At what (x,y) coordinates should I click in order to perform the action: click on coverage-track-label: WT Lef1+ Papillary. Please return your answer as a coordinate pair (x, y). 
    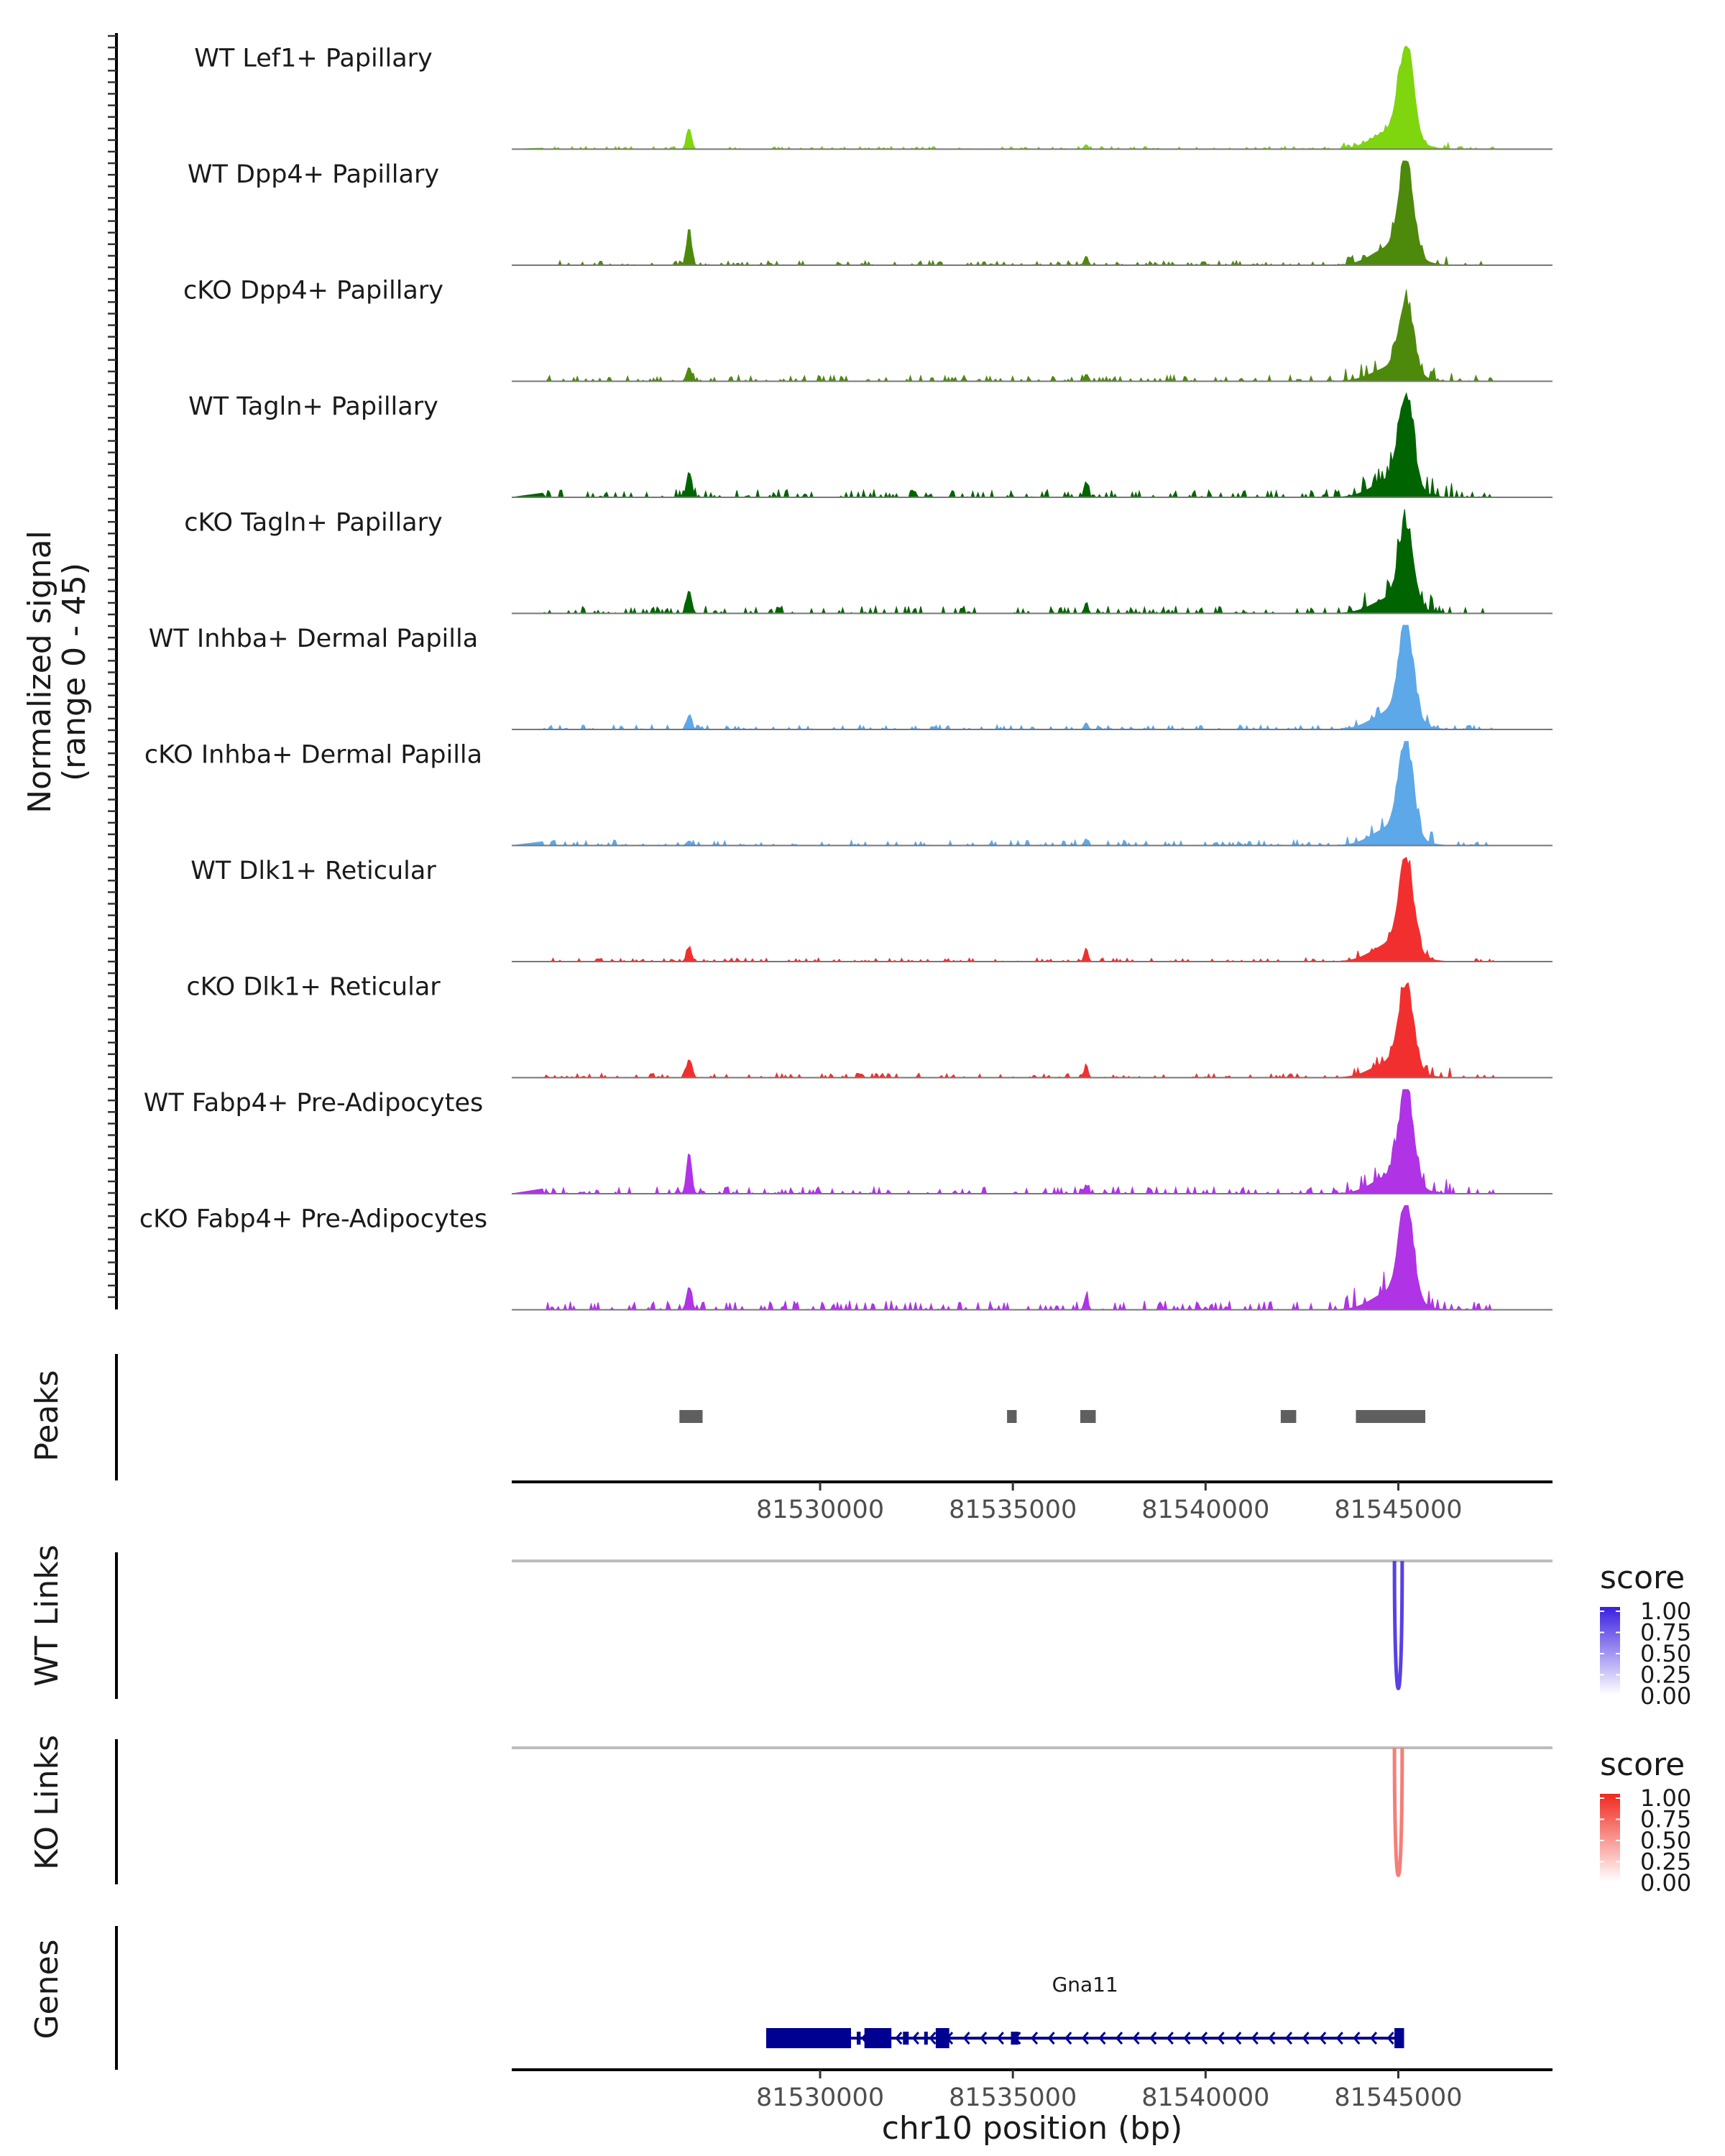
    Looking at the image, I should click on (313, 59).